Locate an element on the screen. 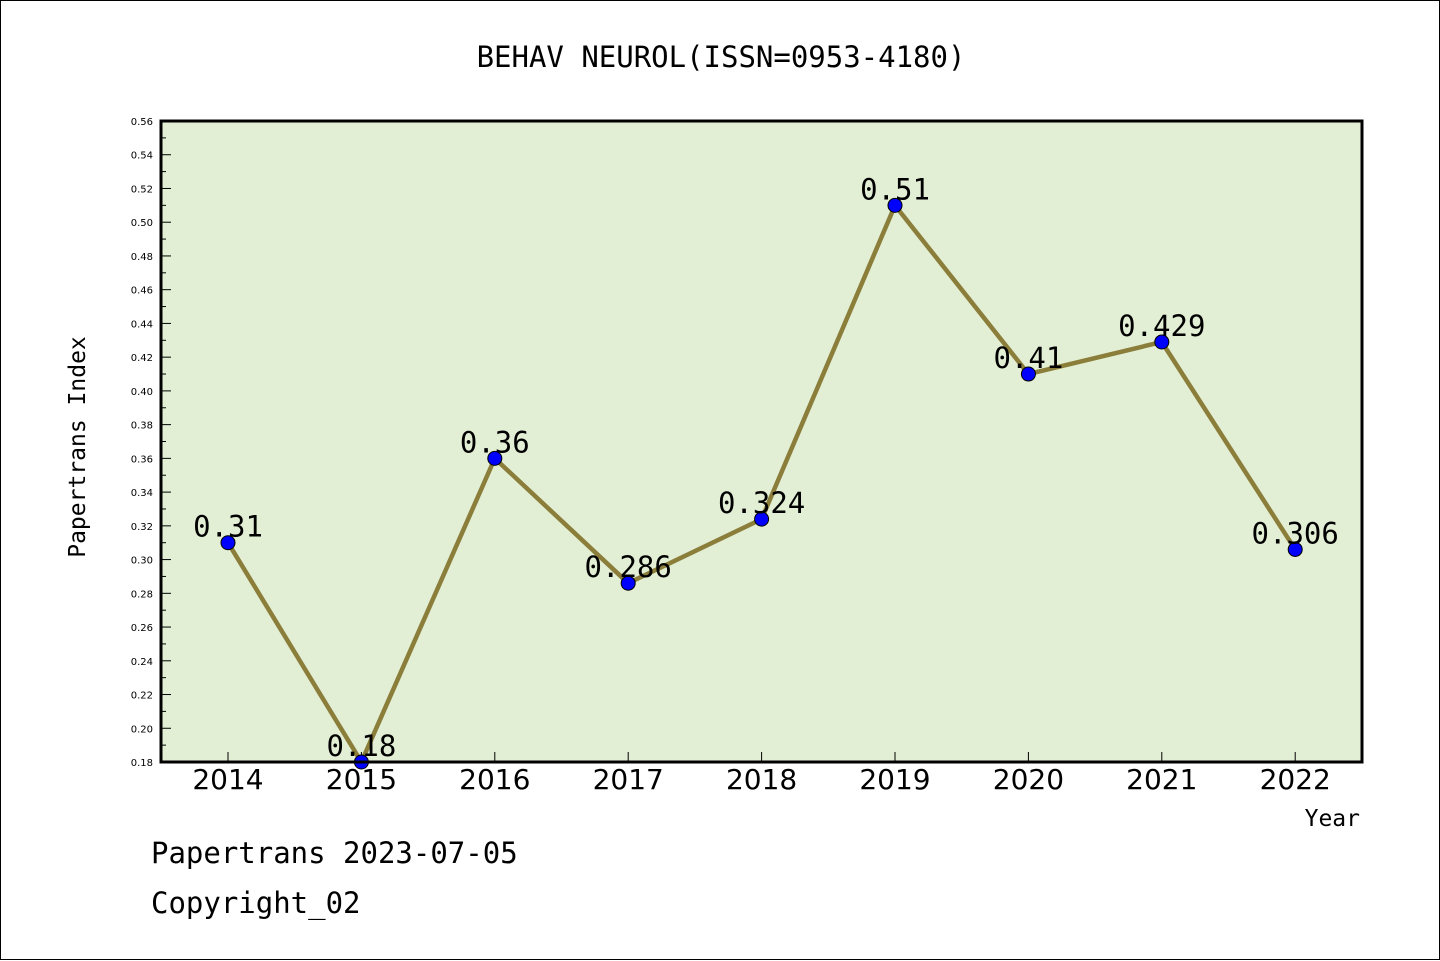 The image size is (1440, 961). chart-title: BEHAV NEUROL(ISSN=0953-4180) is located at coordinates (721, 57).